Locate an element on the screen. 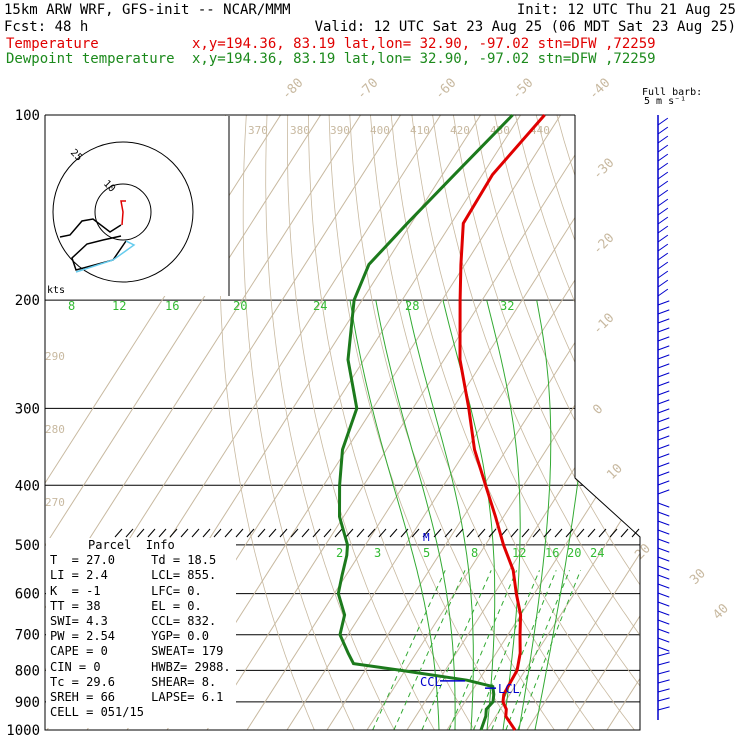 This screenshot has width=740, height=740. parcel-info-title: Parcel Info is located at coordinates (131, 545).